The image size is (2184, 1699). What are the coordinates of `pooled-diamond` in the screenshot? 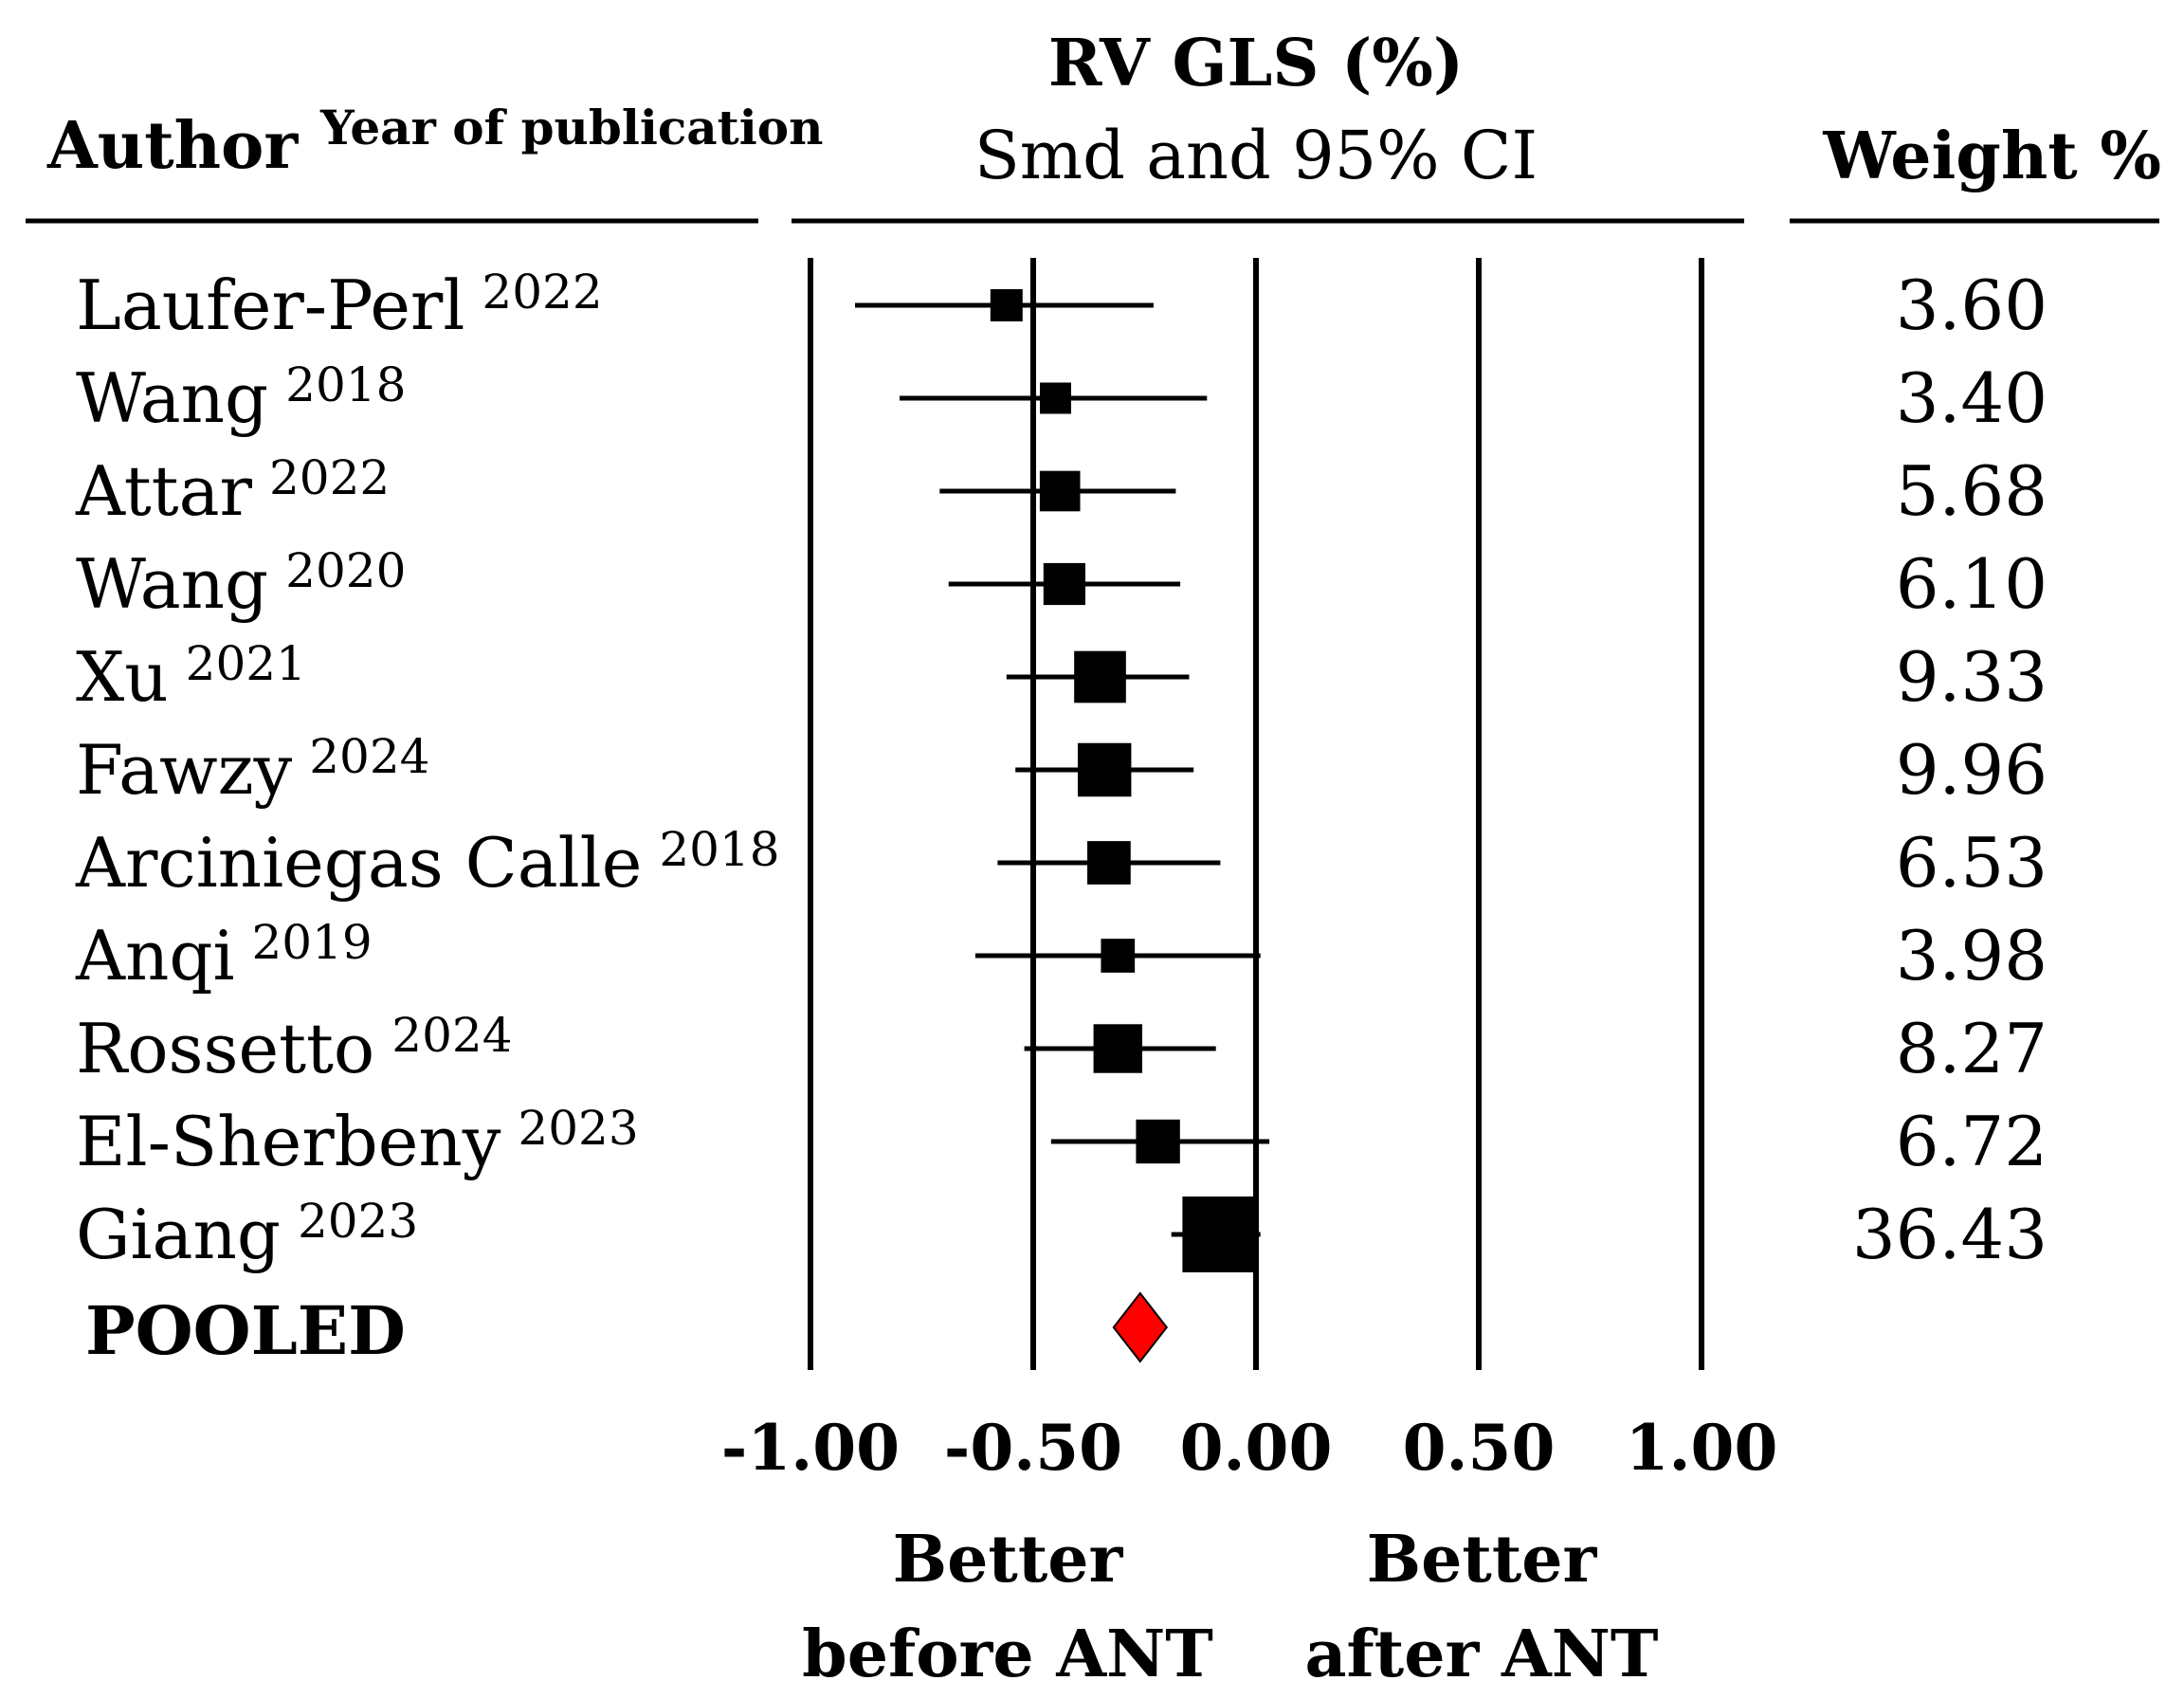 It's located at (1140, 1327).